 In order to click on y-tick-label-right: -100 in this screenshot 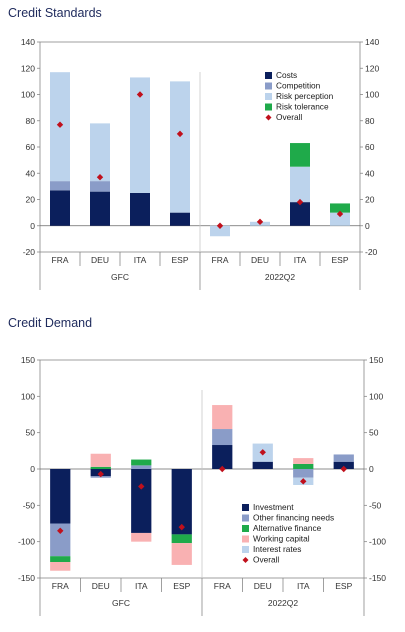, I will do `click(377, 542)`.